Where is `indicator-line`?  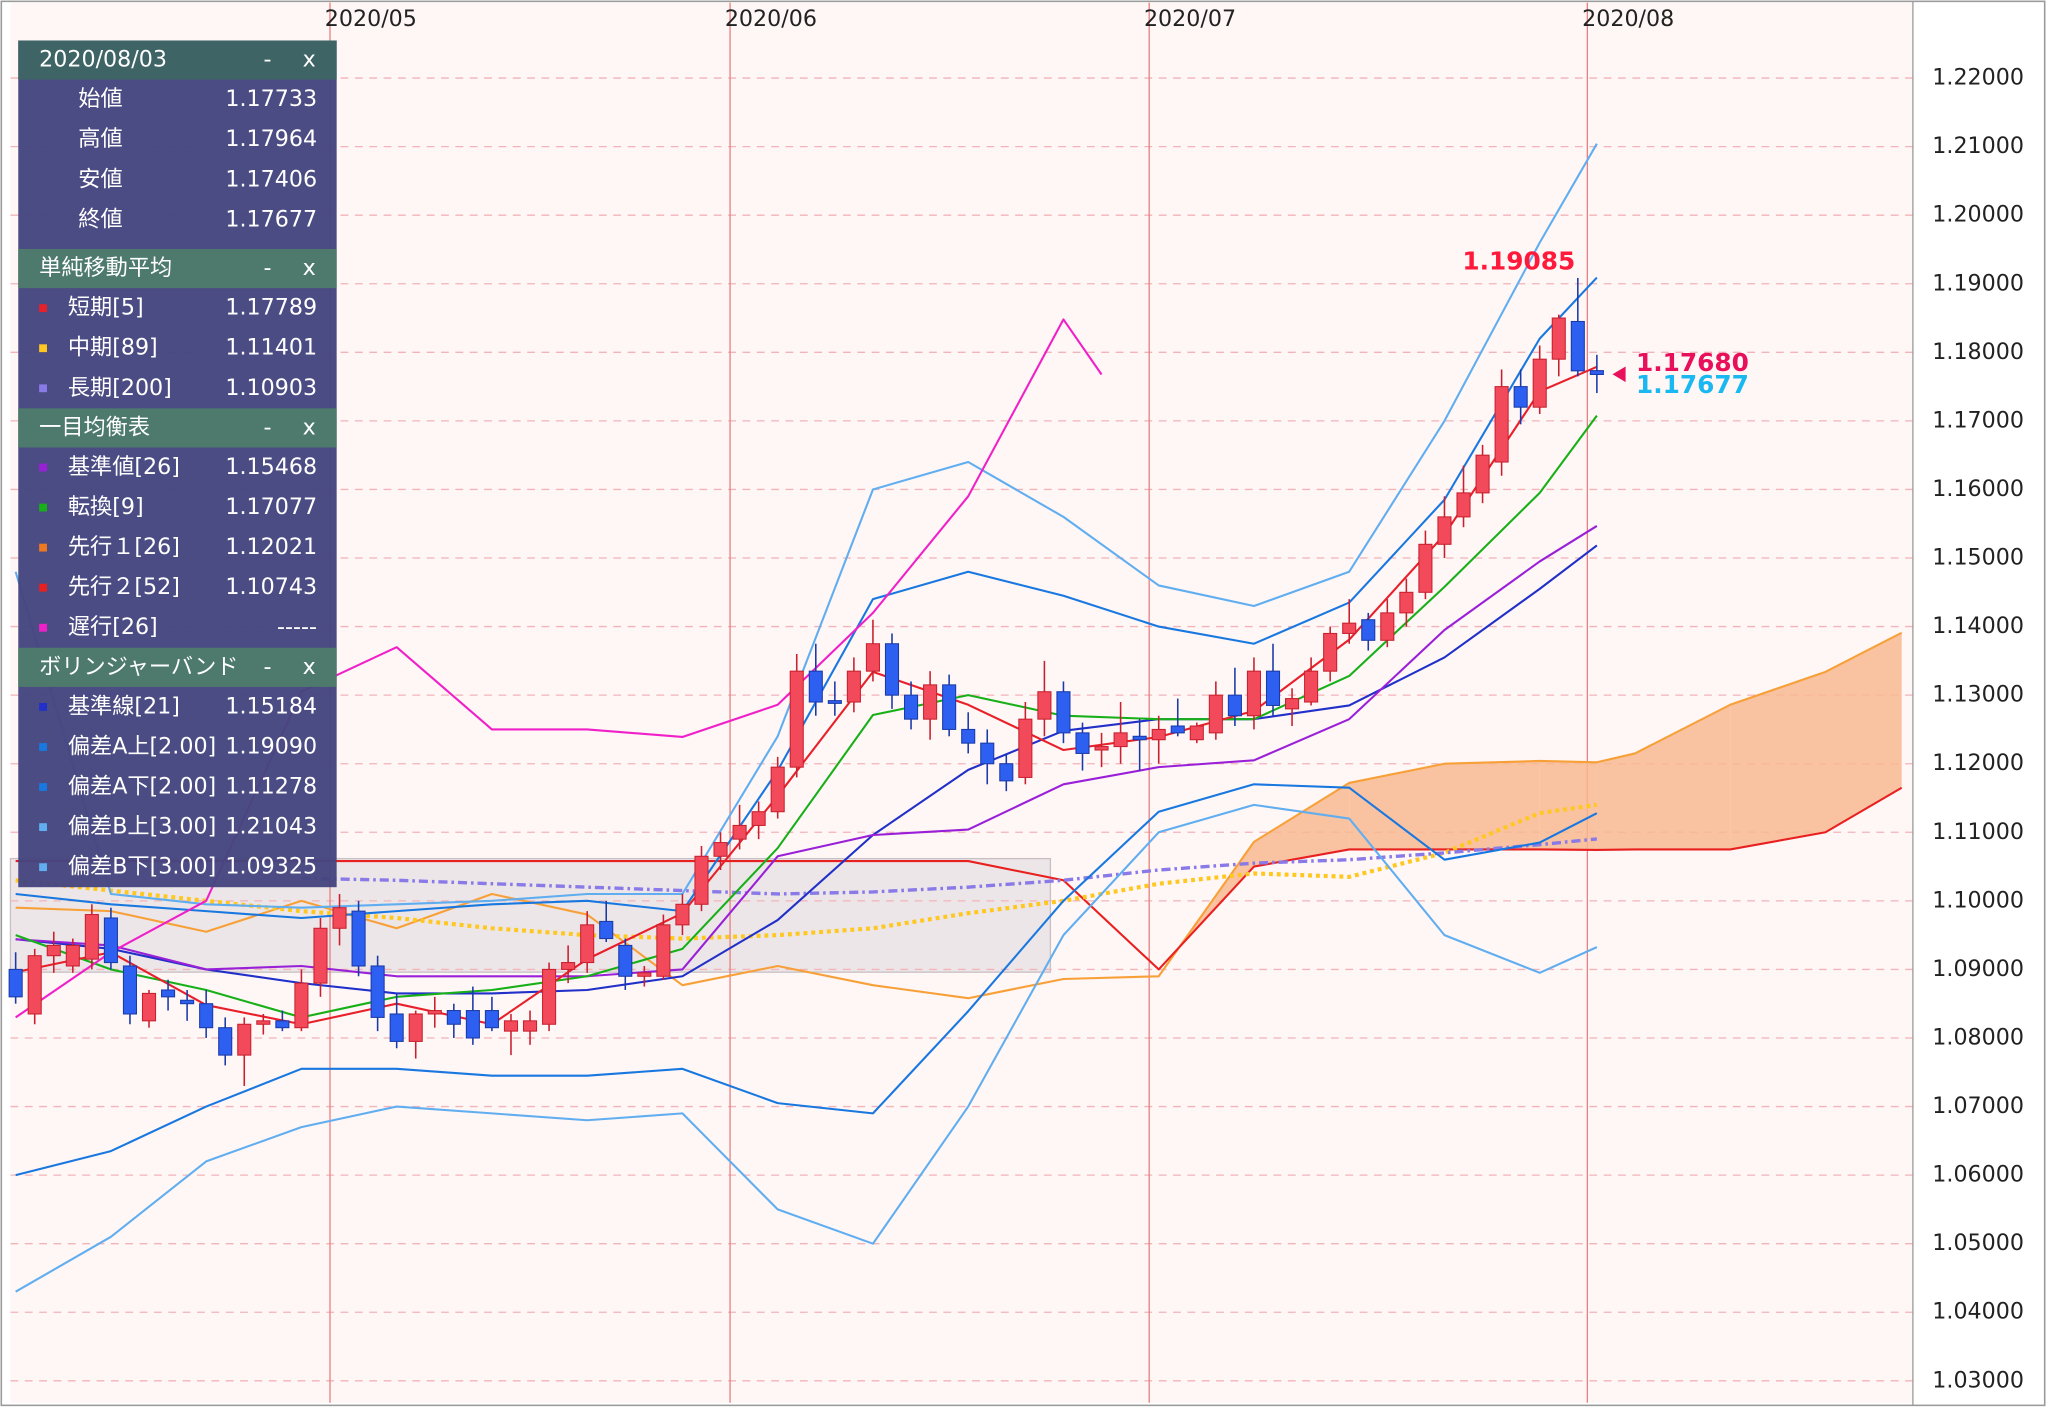 indicator-line is located at coordinates (806, 871).